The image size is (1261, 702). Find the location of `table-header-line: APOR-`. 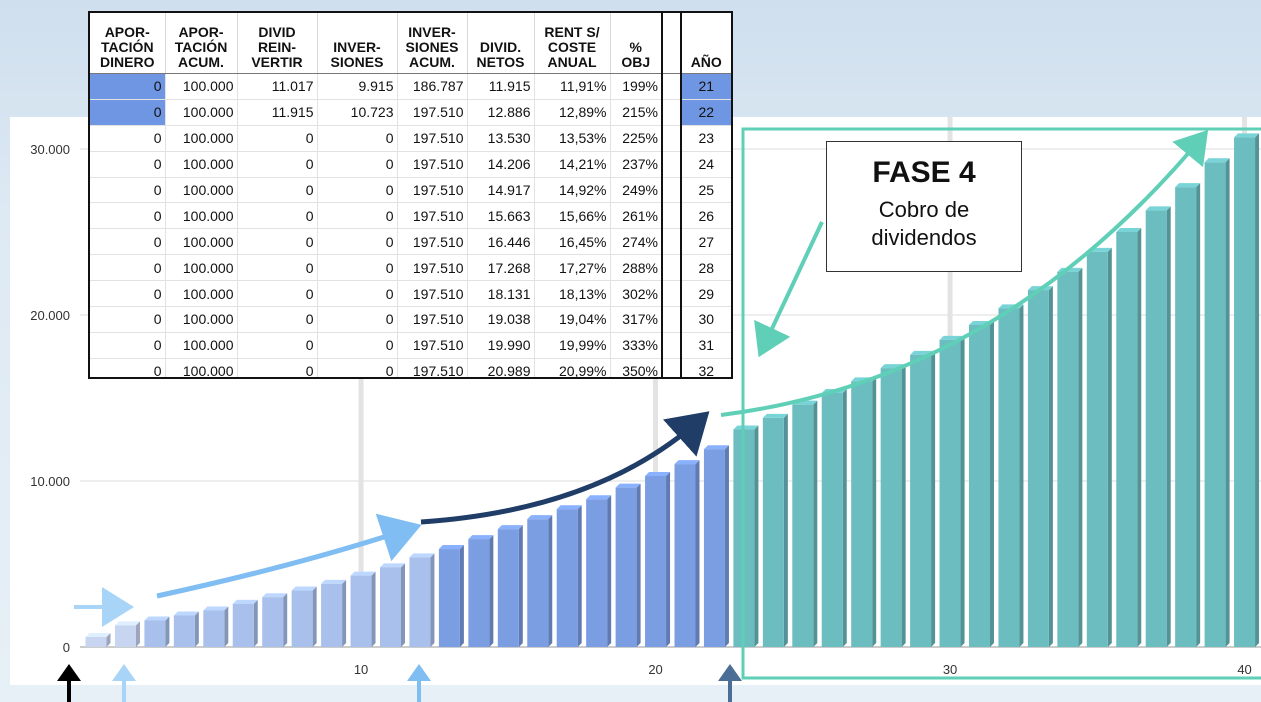

table-header-line: APOR- is located at coordinates (201, 32).